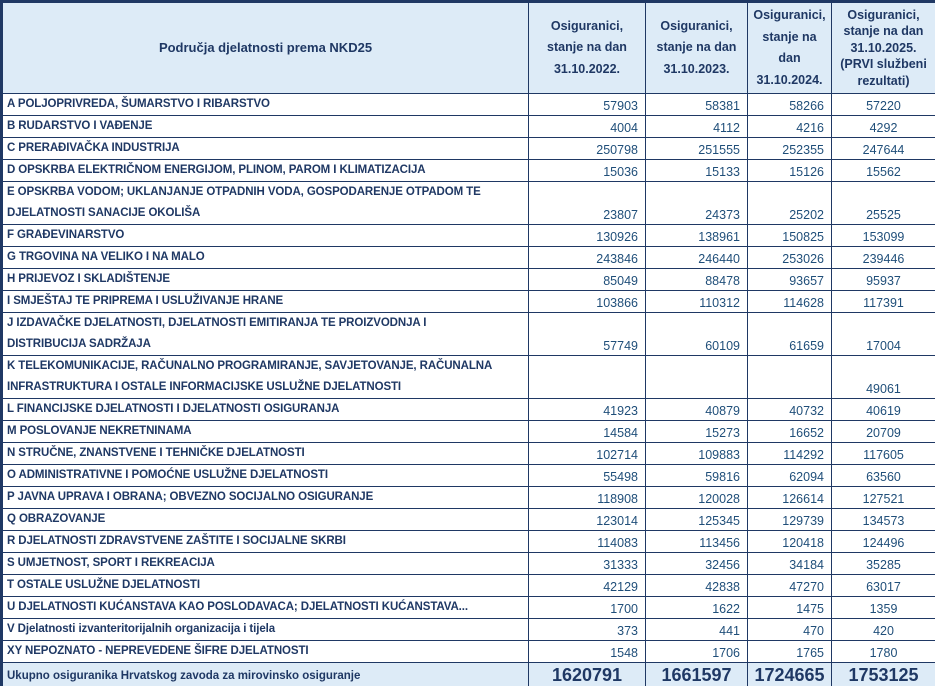 The width and height of the screenshot is (935, 686). I want to click on row-value-cell-2024: 129739, so click(789, 519).